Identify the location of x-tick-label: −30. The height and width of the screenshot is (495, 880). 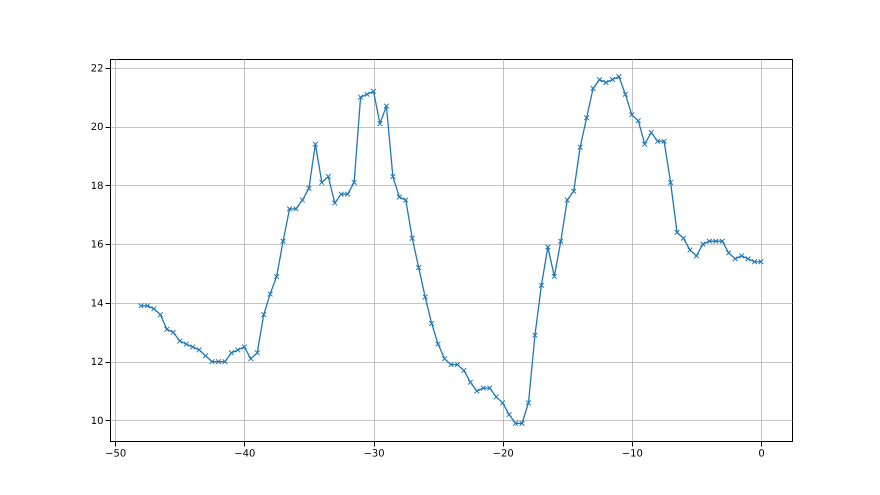
(374, 454).